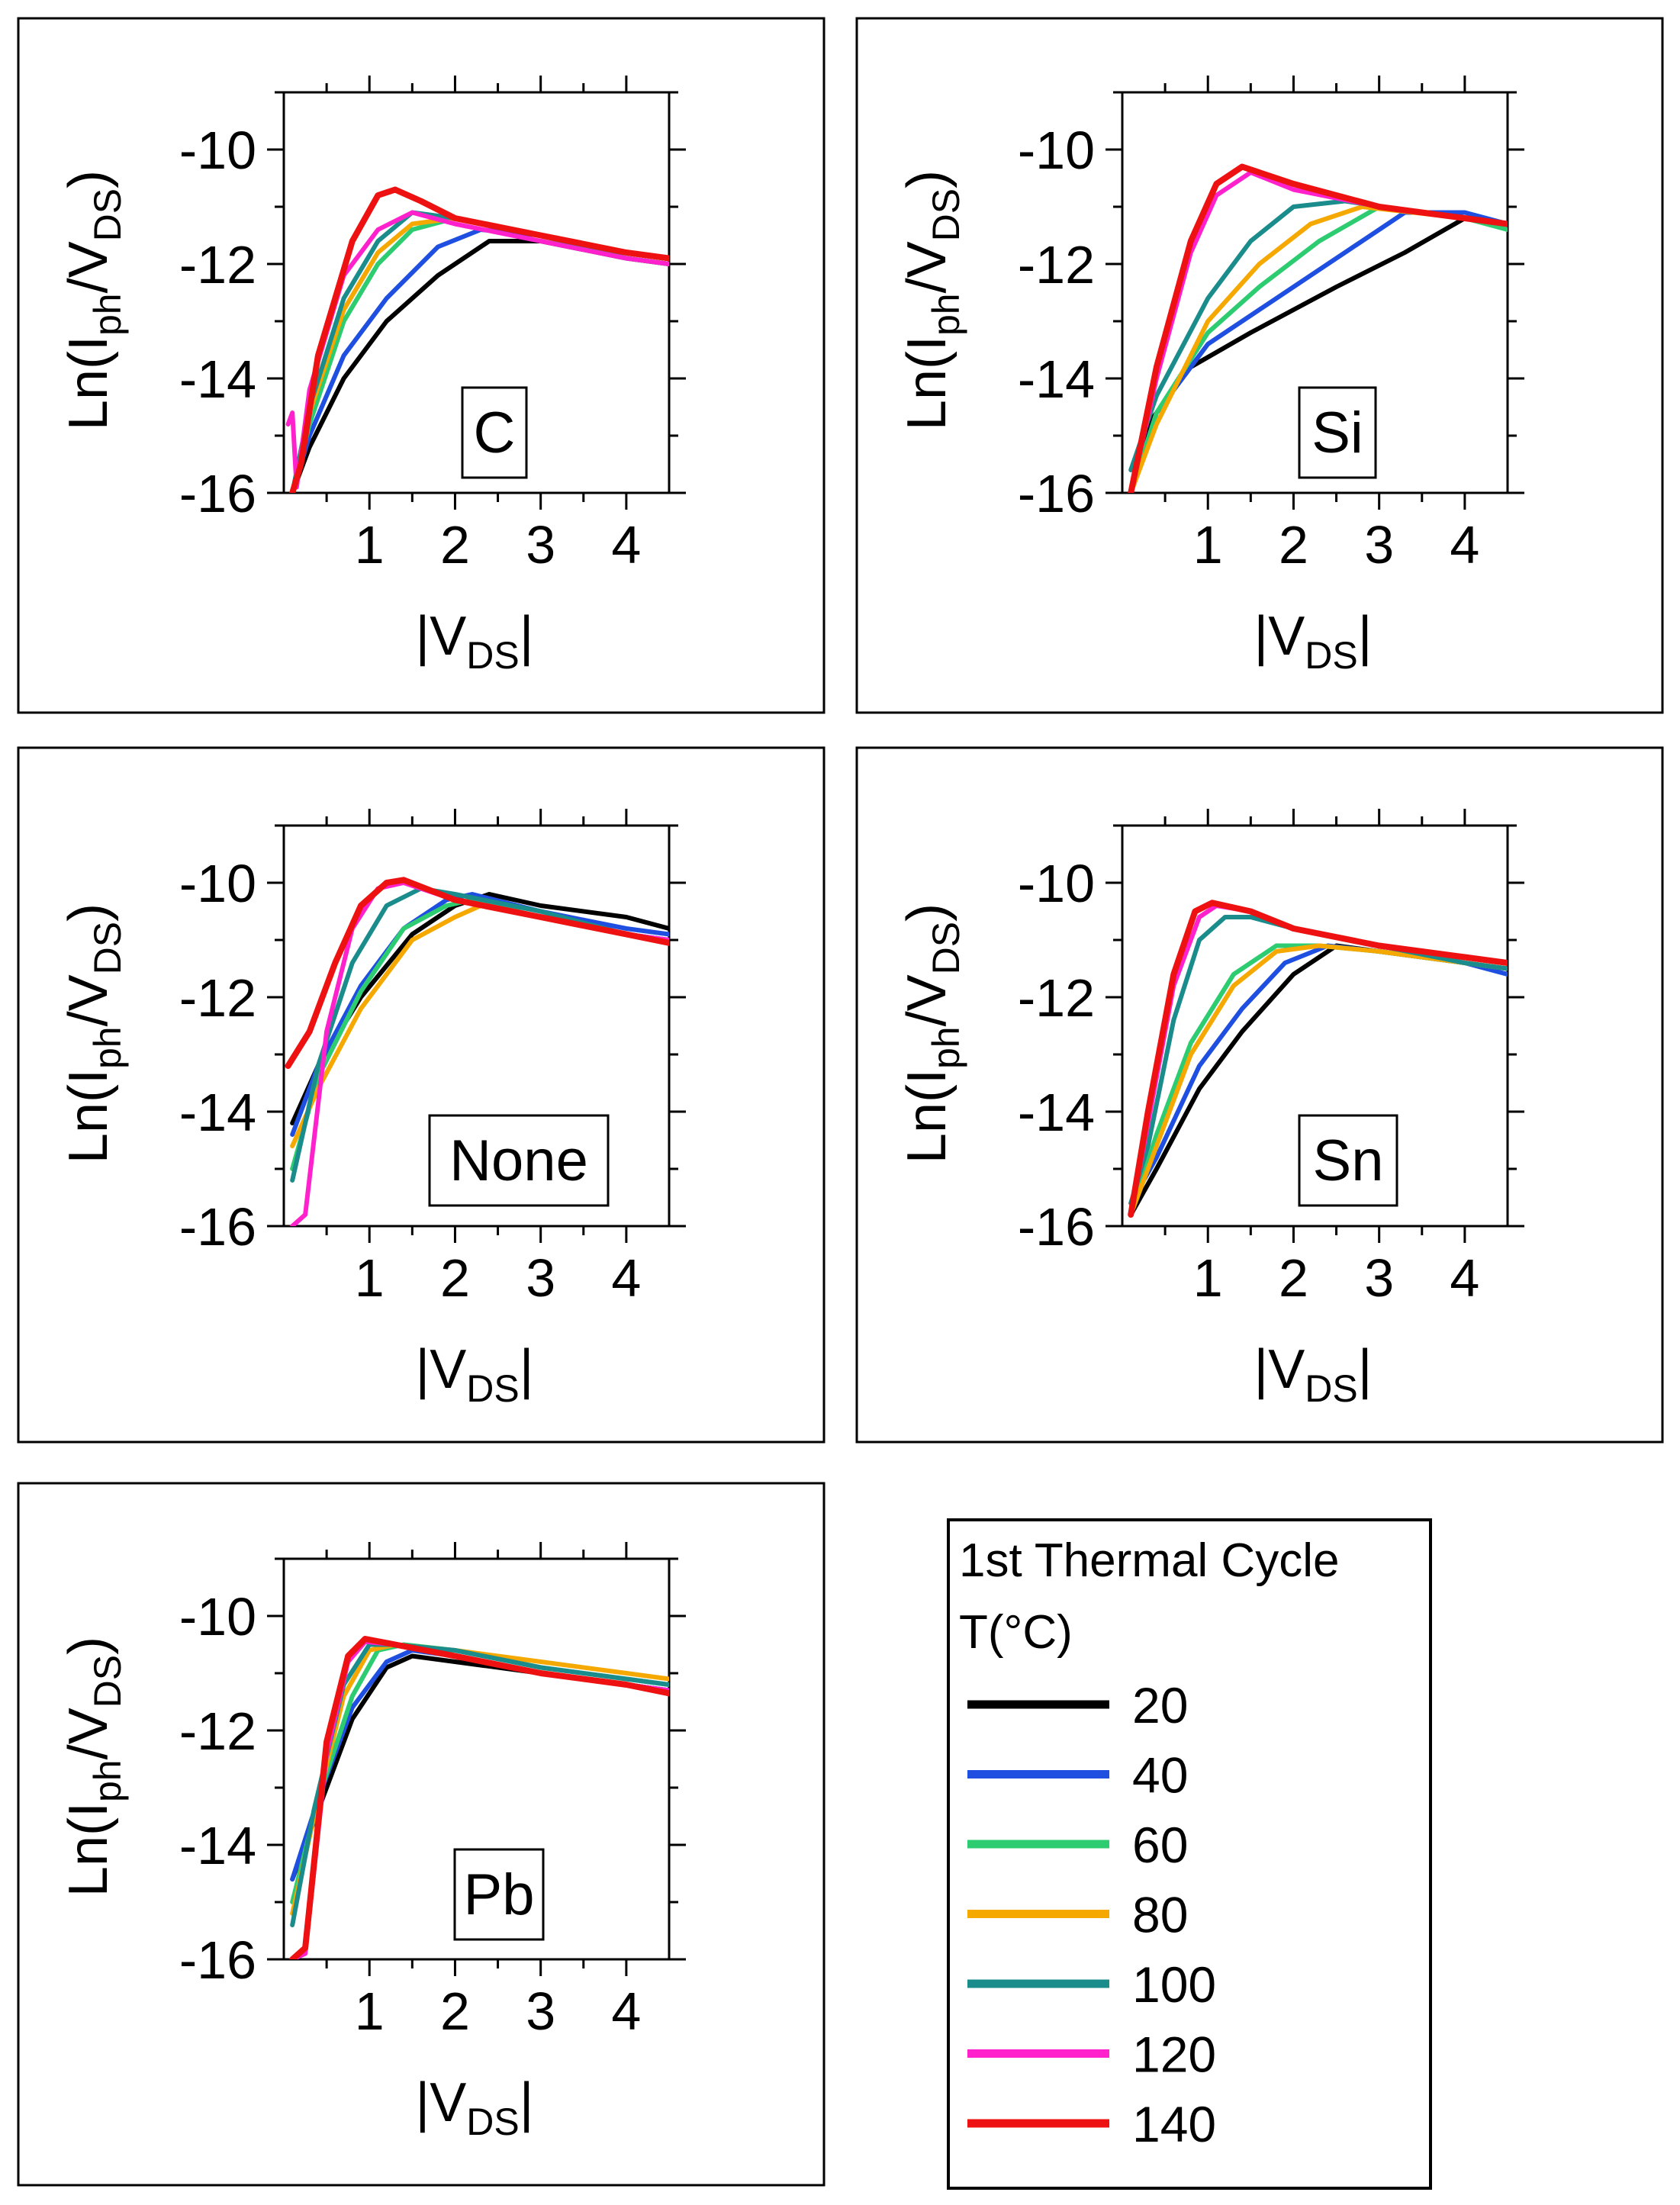 The height and width of the screenshot is (2205, 1680). What do you see at coordinates (1174, 2124) in the screenshot?
I see `legend-label: 140` at bounding box center [1174, 2124].